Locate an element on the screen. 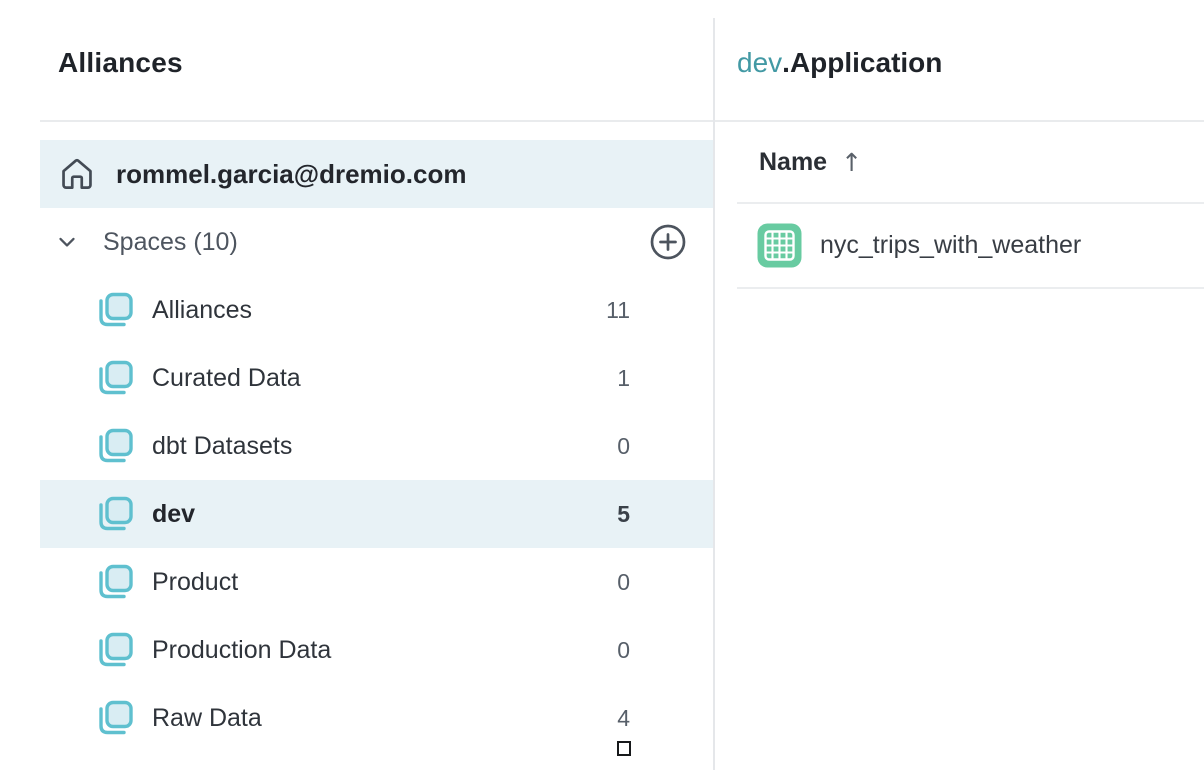 This screenshot has width=1204, height=770. user-email-label: rommel.garcia@dremio.com is located at coordinates (291, 173).